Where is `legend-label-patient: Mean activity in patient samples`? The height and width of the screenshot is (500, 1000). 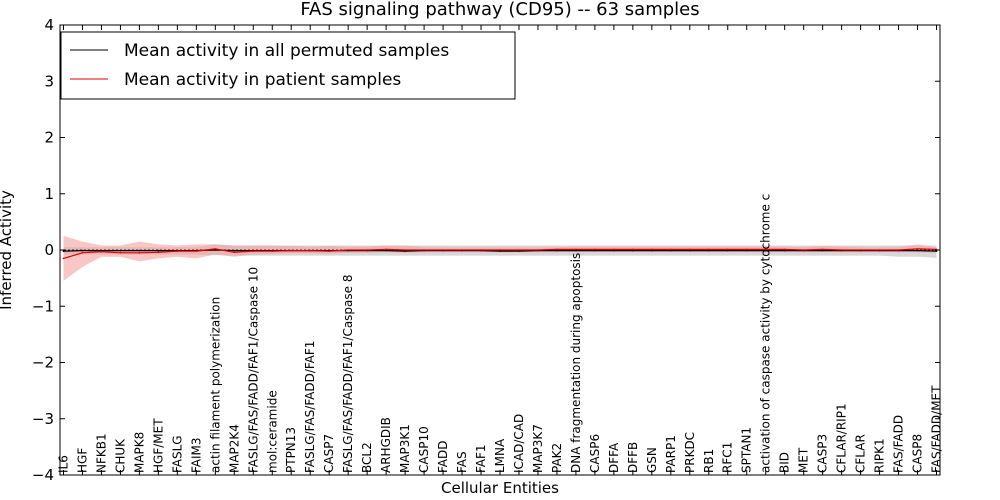 legend-label-patient: Mean activity in patient samples is located at coordinates (262, 80).